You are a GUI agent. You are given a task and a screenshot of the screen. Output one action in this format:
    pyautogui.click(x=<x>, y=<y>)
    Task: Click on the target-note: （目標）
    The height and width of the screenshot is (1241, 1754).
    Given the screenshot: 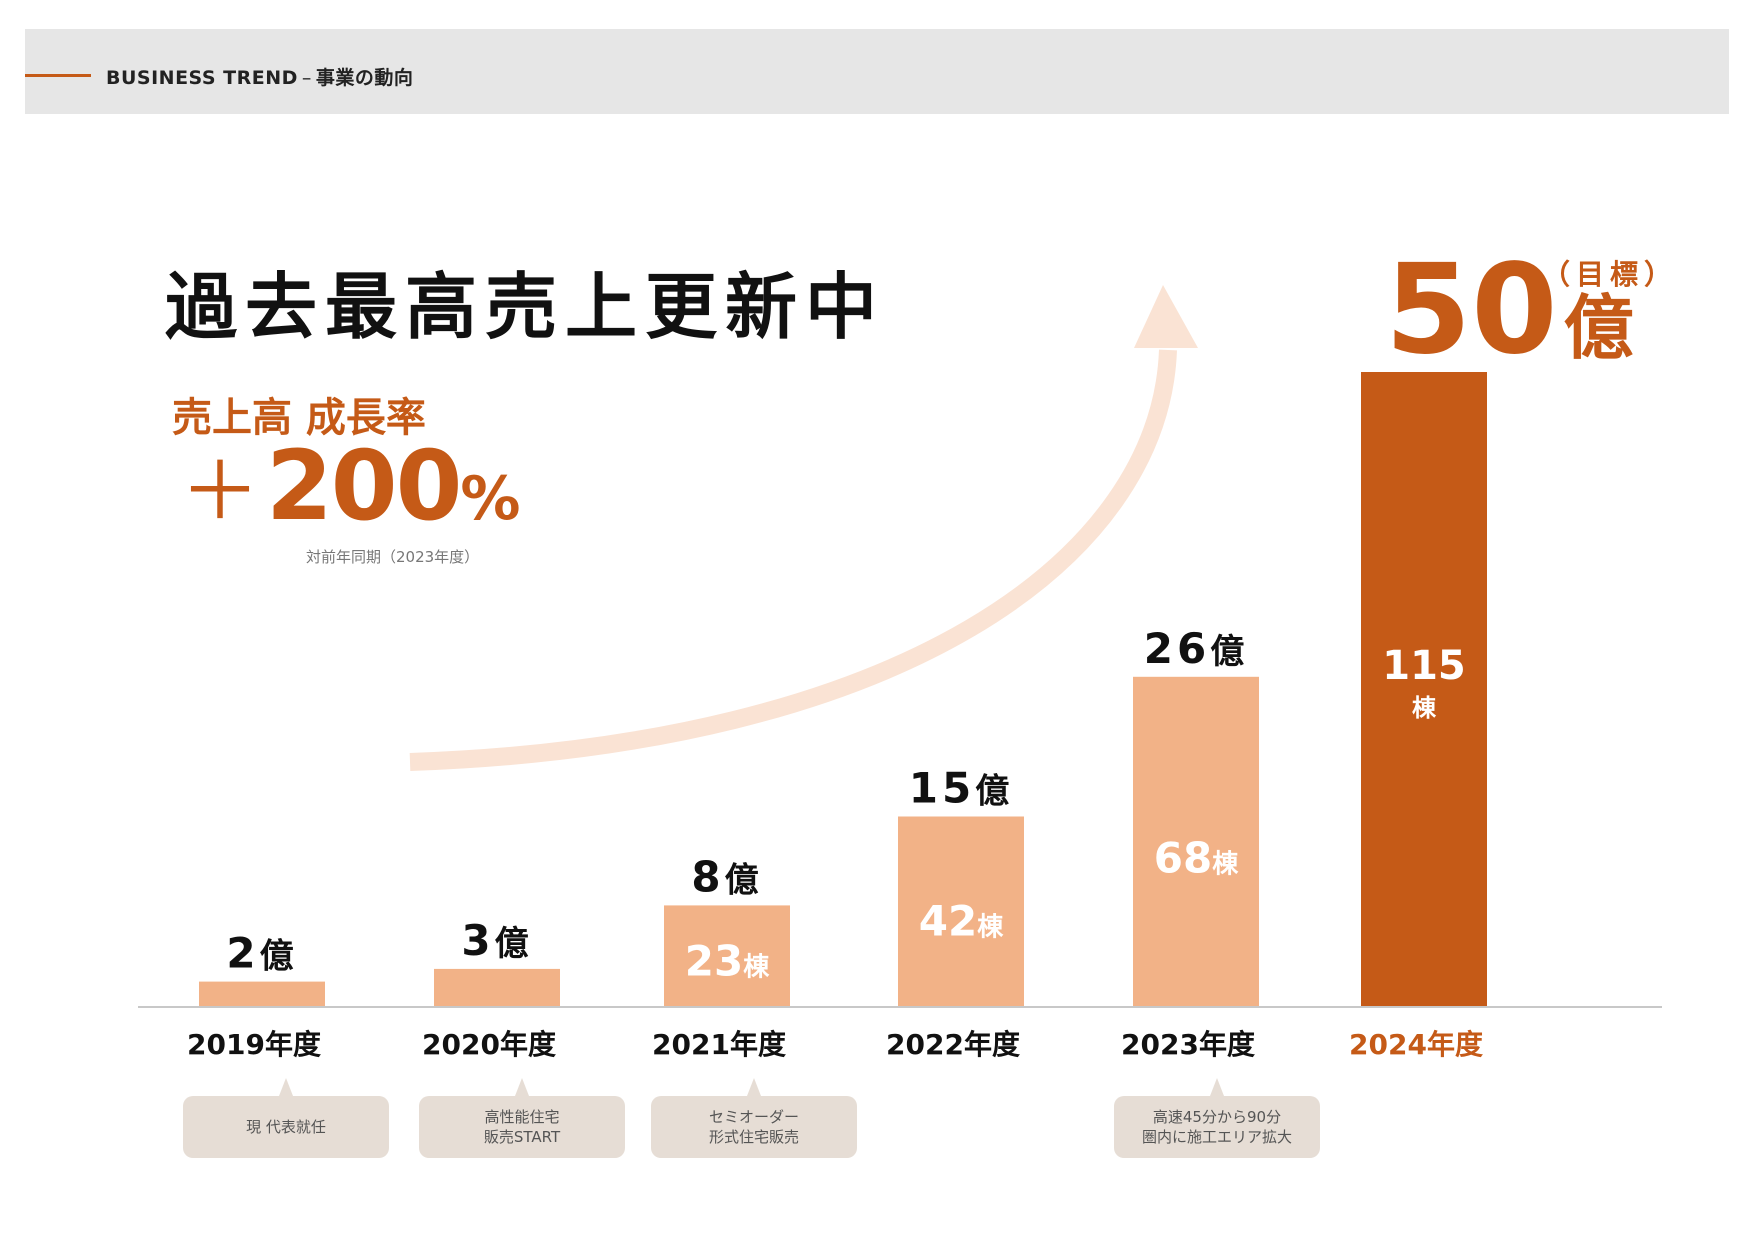 What is the action you would take?
    pyautogui.click(x=1610, y=274)
    